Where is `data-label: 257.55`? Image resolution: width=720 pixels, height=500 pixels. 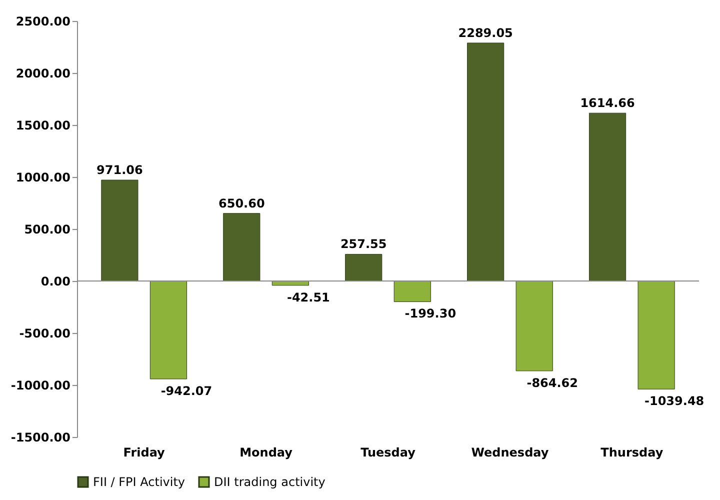
data-label: 257.55 is located at coordinates (363, 244).